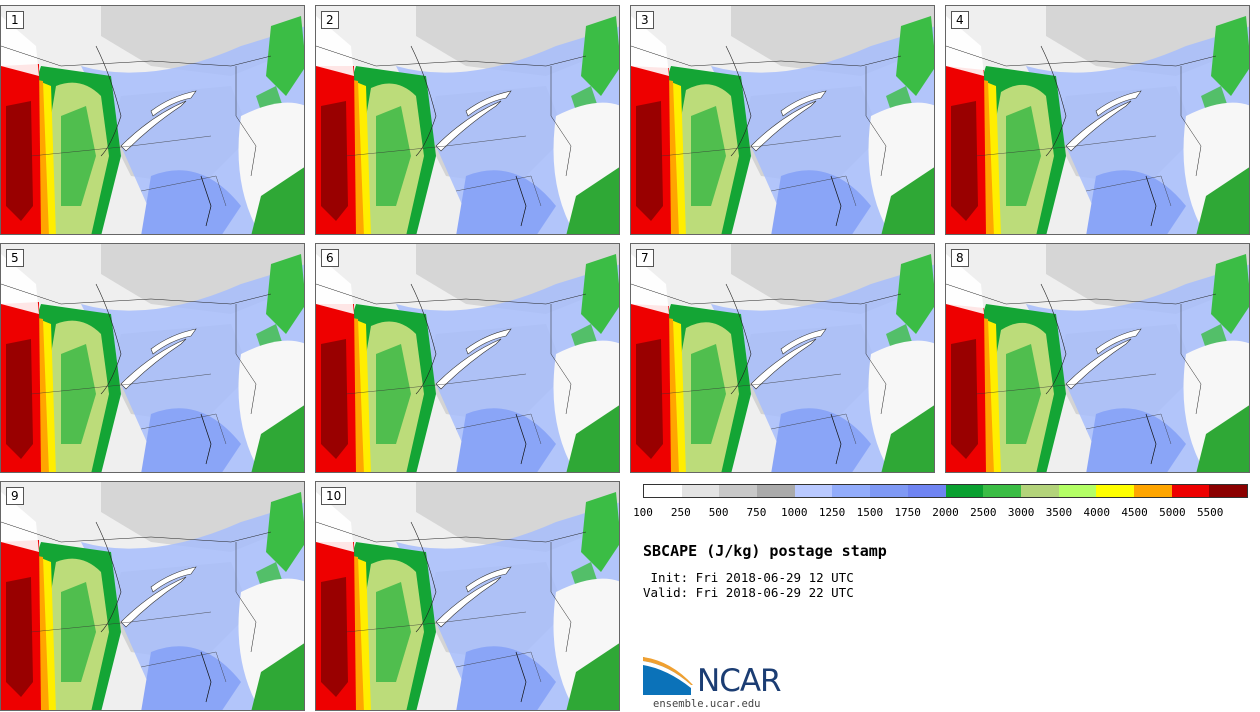 The image size is (1260, 712). I want to click on member-number-label: 1, so click(15, 20).